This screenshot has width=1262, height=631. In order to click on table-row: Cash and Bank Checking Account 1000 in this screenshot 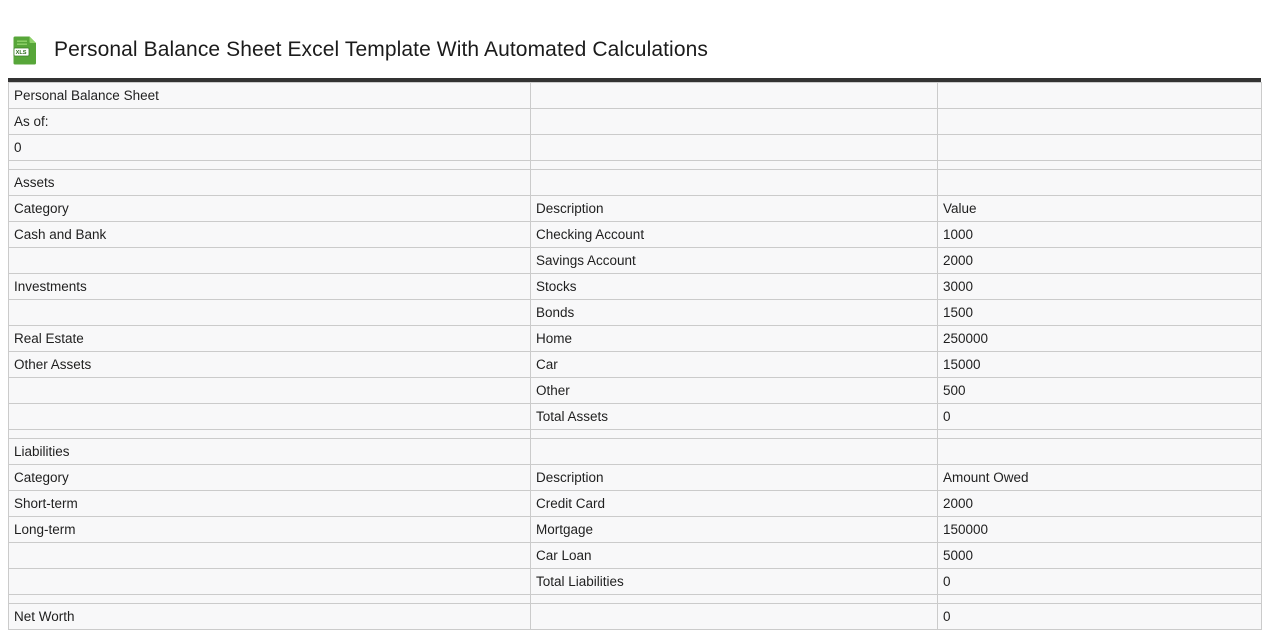, I will do `click(635, 234)`.